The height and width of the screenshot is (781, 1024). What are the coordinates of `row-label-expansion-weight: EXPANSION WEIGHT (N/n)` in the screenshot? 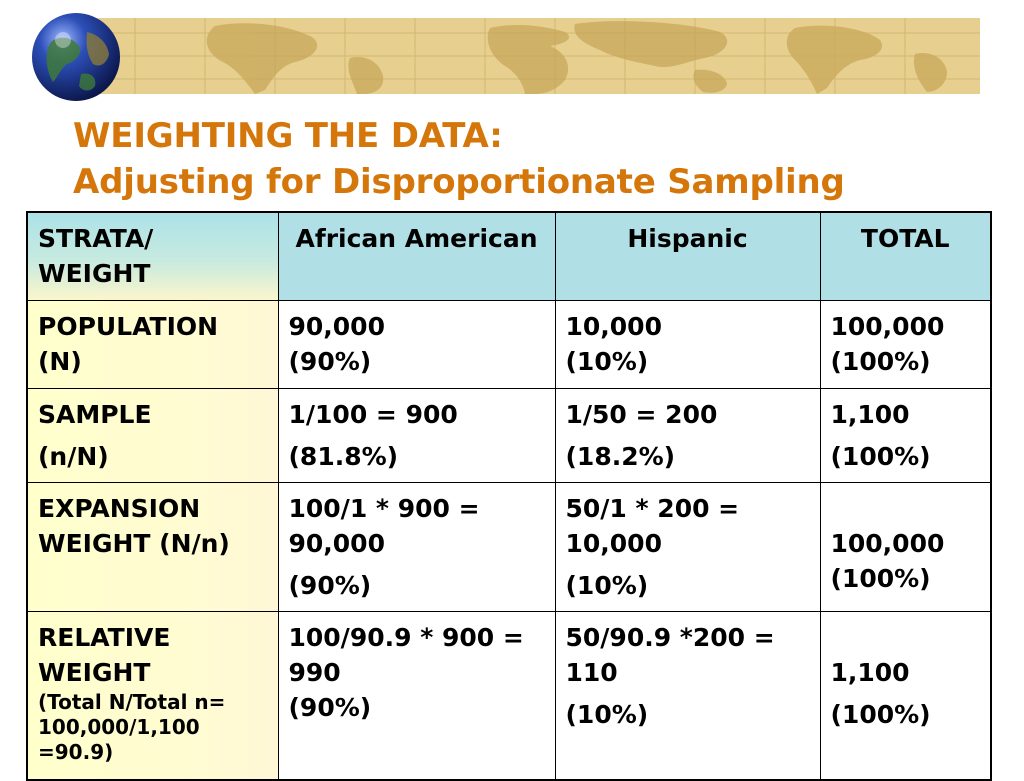 It's located at (152, 546).